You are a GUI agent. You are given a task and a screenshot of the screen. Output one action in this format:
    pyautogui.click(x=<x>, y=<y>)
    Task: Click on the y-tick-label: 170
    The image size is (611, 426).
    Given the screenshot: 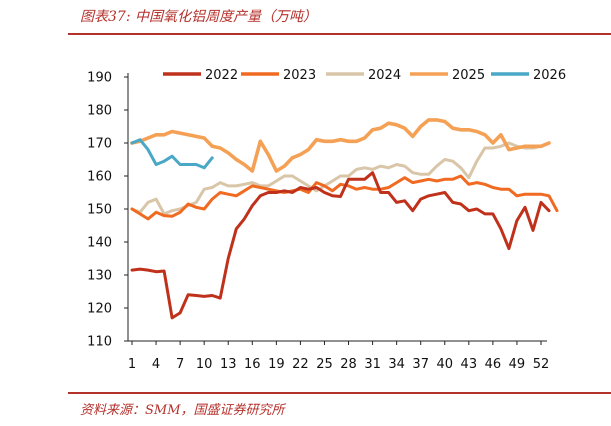 What is the action you would take?
    pyautogui.click(x=99, y=144)
    